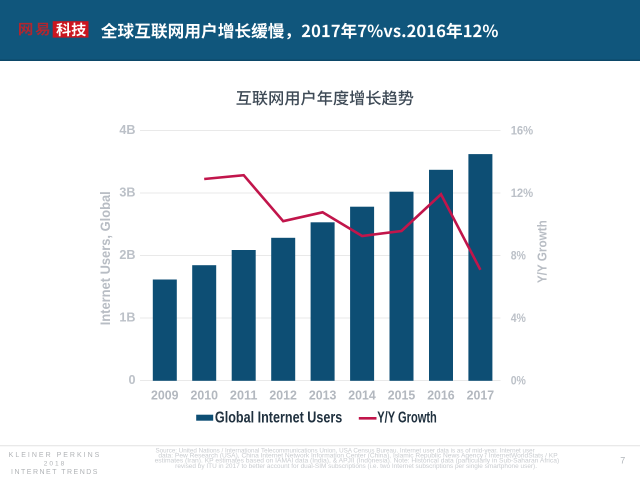  Describe the element at coordinates (55, 464) in the screenshot. I see `svg-text: 2018` at that location.